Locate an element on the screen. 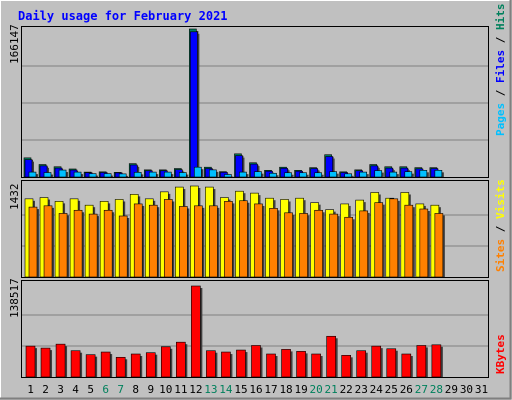 Image resolution: width=512 pixels, height=400 pixels. x-label-day-2: 2 is located at coordinates (45, 389).